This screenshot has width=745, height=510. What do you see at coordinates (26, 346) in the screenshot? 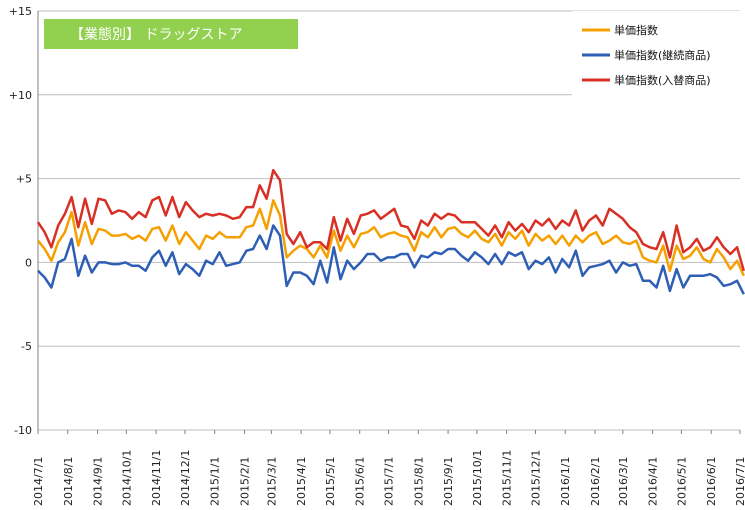
I see `y-tick-label: -5` at bounding box center [26, 346].